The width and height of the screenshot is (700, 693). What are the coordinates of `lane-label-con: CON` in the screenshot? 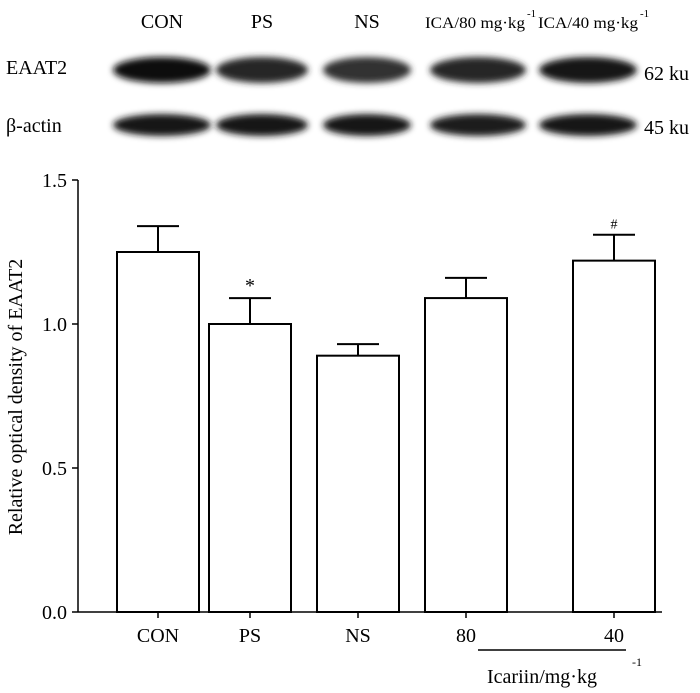 It's located at (162, 22).